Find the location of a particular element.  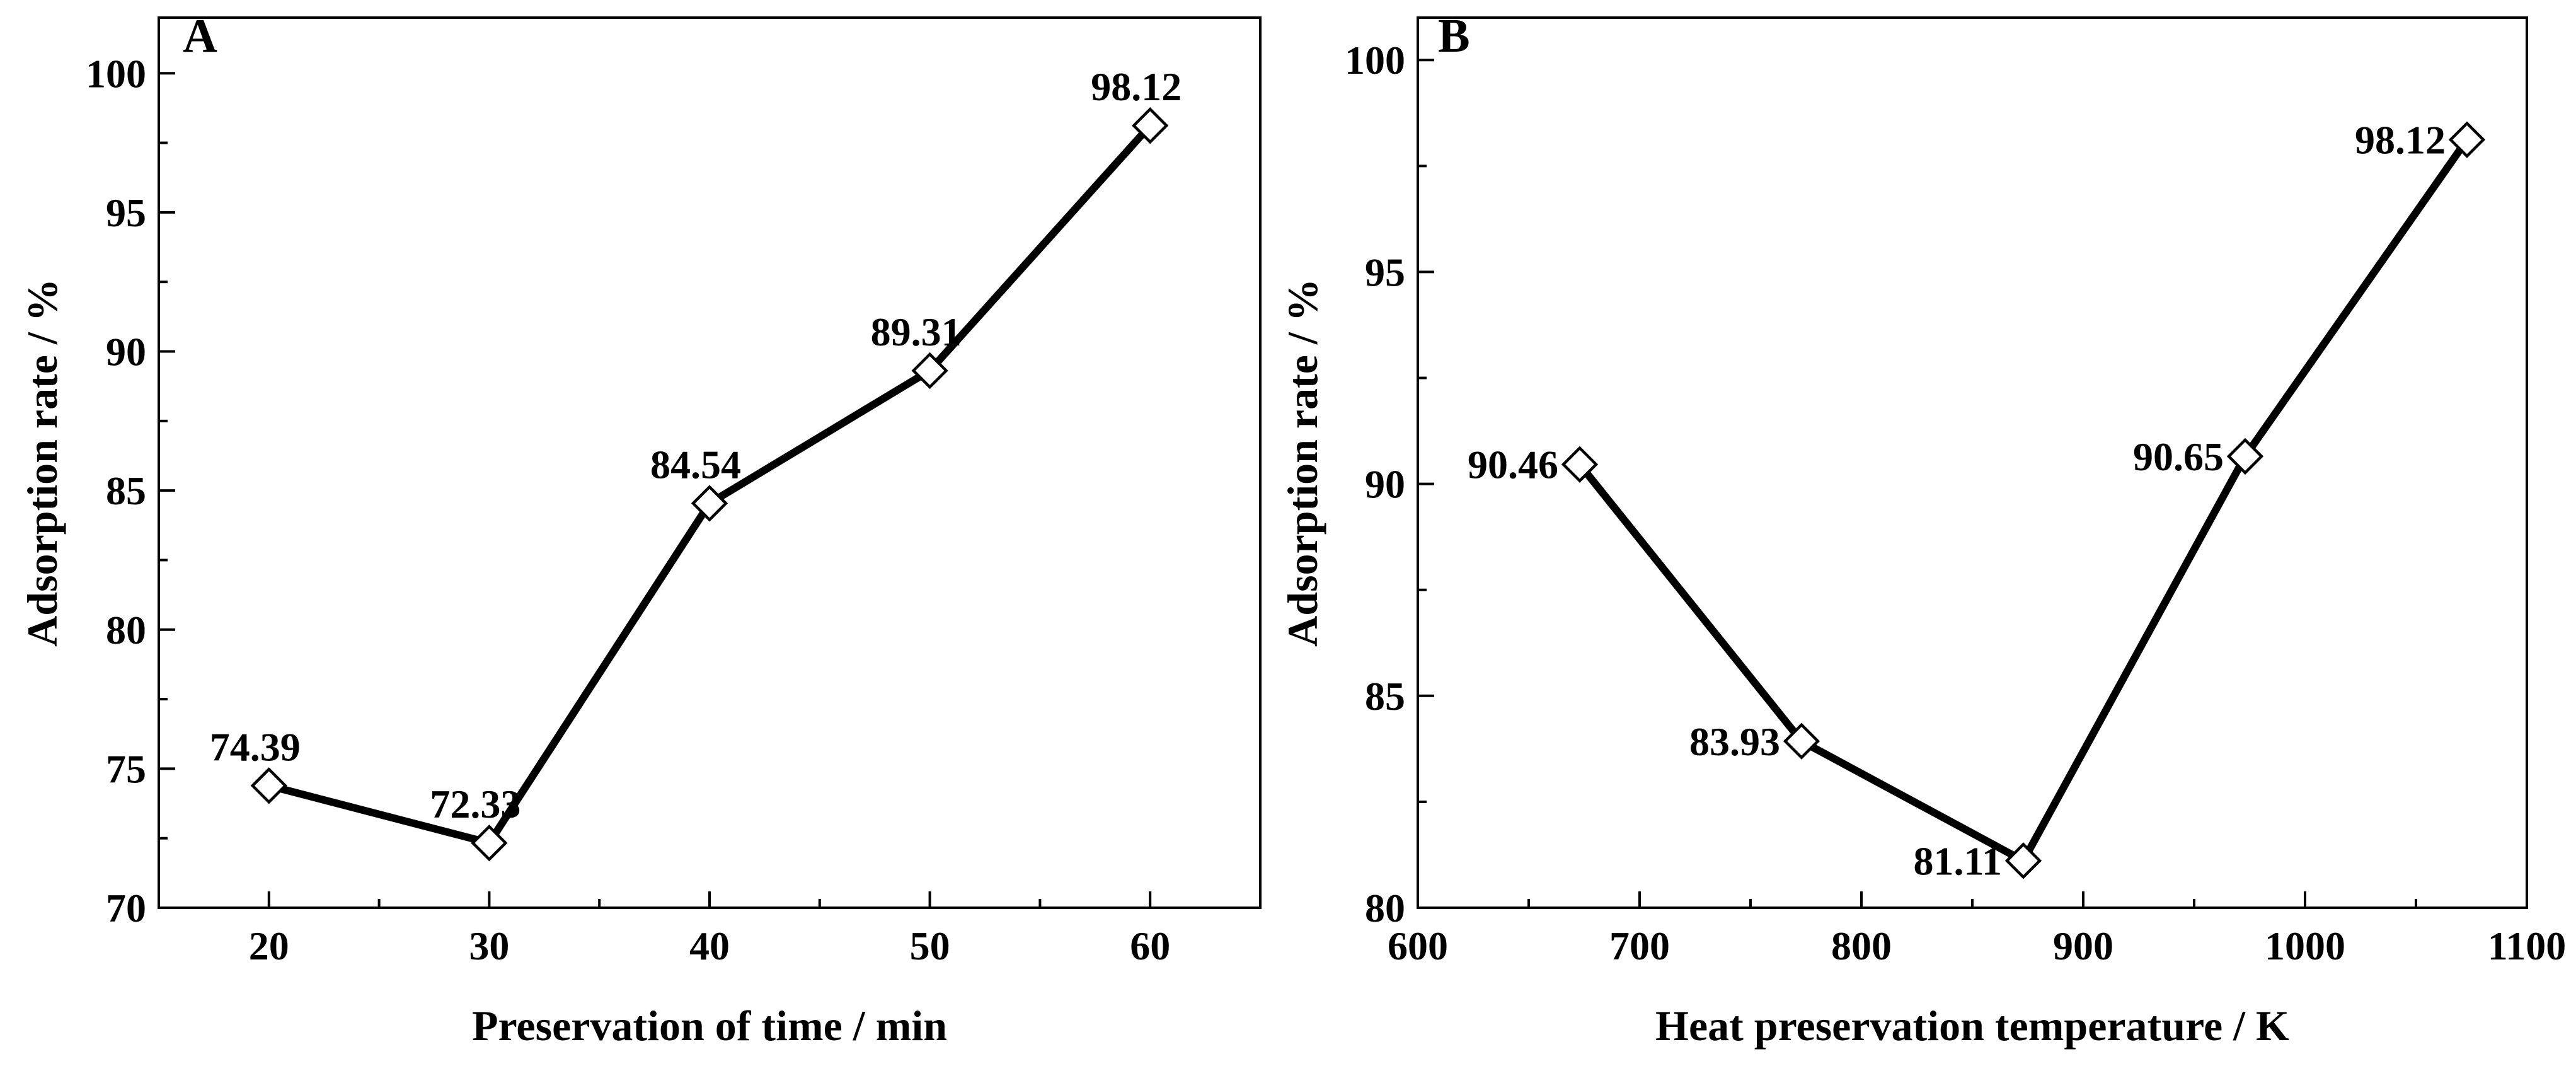

data-label-a: 74.39 is located at coordinates (255, 746).